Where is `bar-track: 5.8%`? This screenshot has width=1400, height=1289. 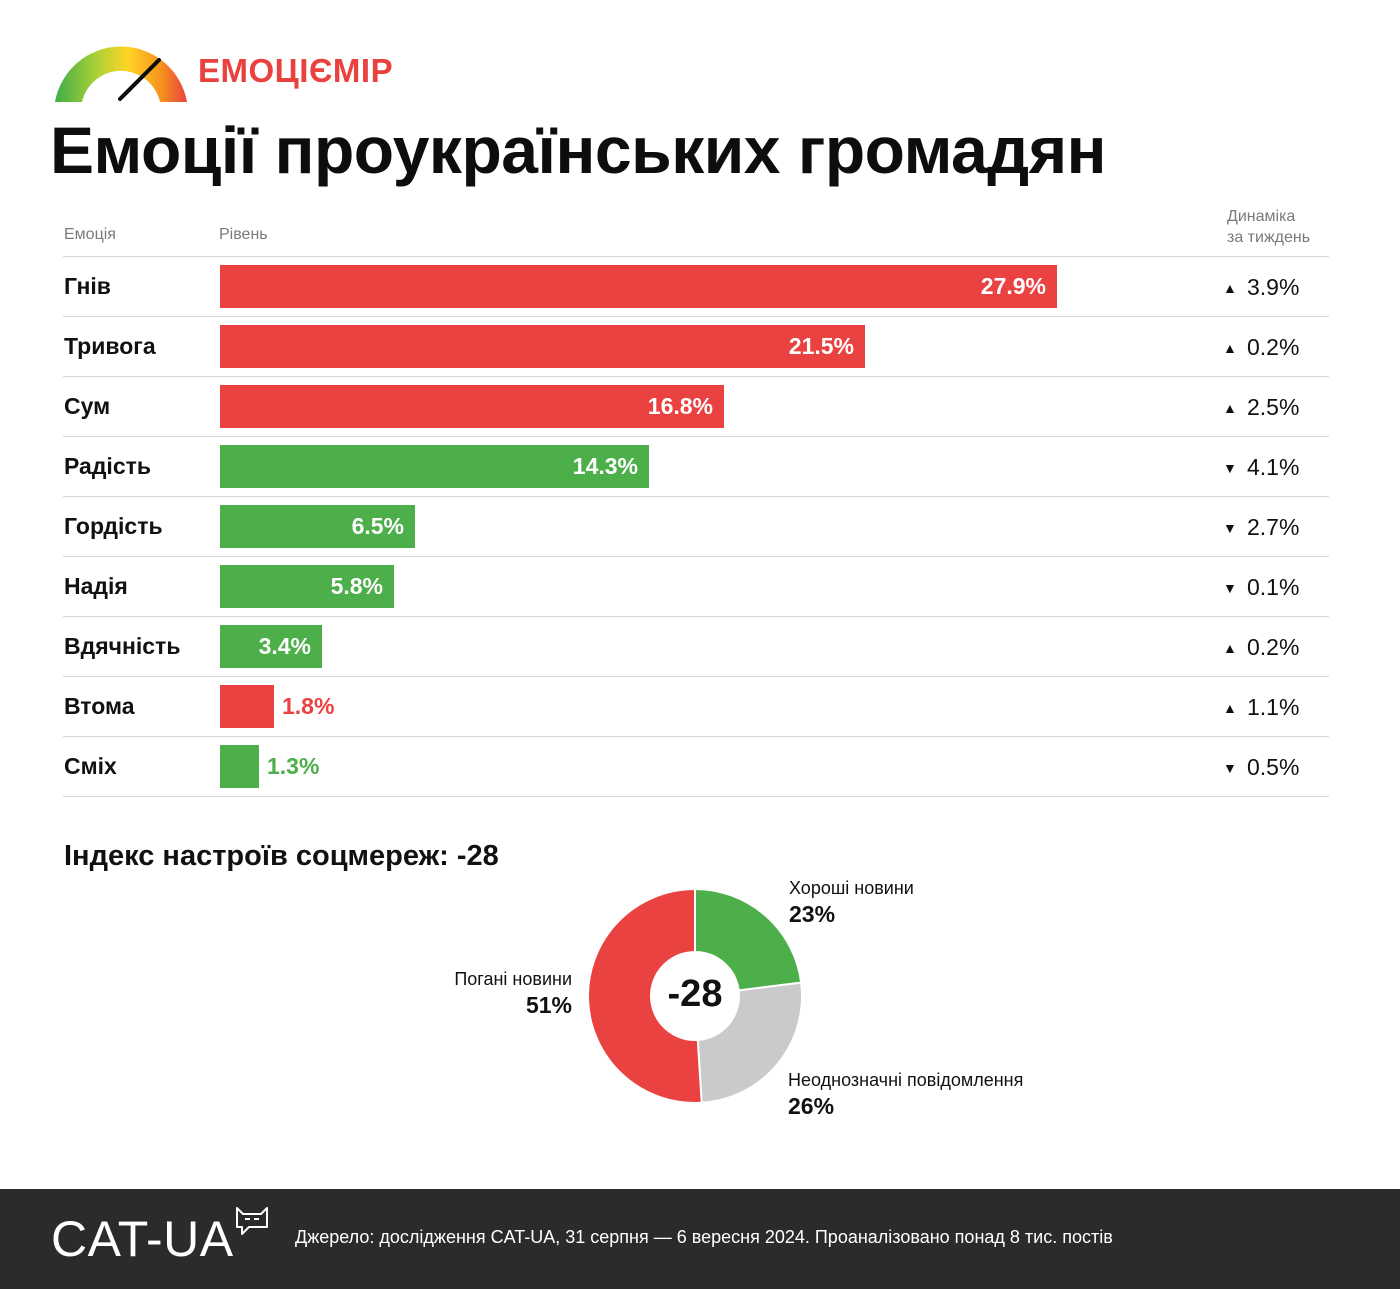 bar-track: 5.8% is located at coordinates (670, 586).